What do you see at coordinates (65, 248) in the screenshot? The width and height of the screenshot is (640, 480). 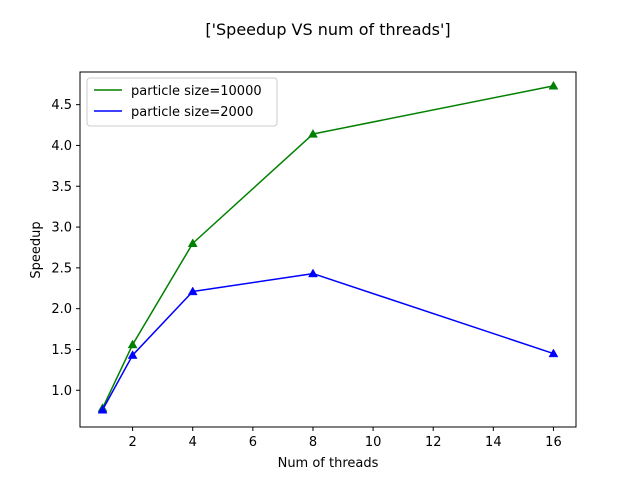 I see `y-axis-ticks: 1.0 1.5 2.0 2.5 3.0 3.5 4.0 4.5` at bounding box center [65, 248].